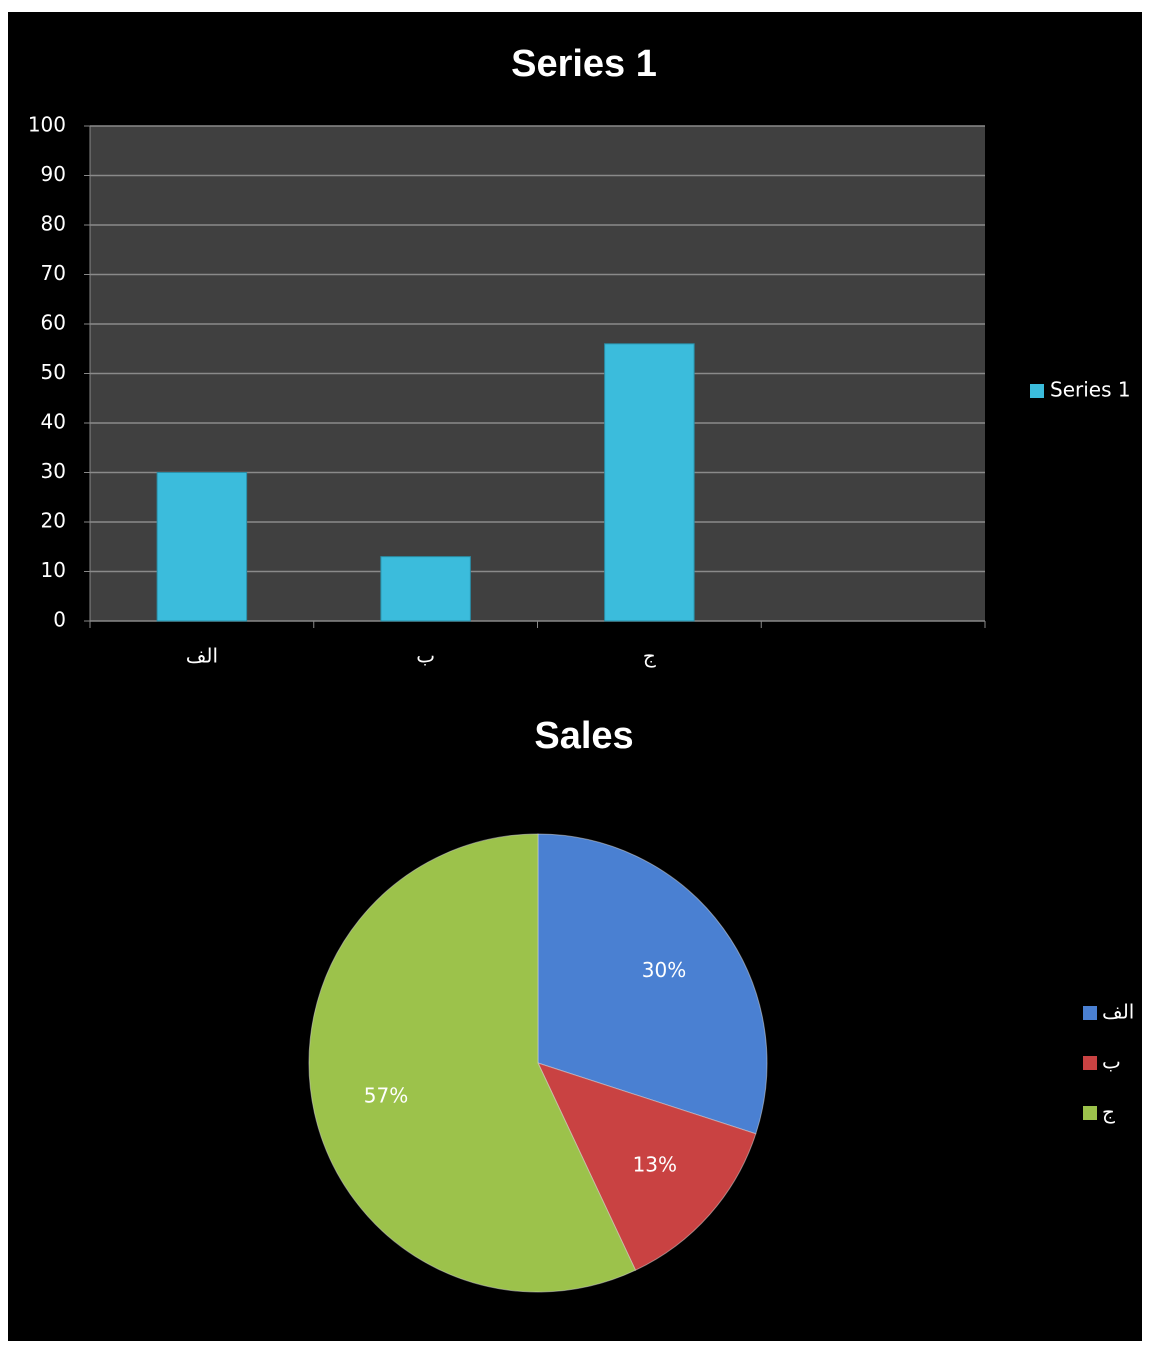  I want to click on data-label: 30%, so click(664, 970).